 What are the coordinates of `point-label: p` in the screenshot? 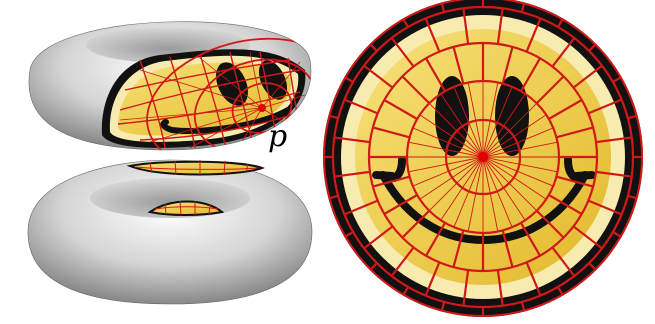 It's located at (277, 136).